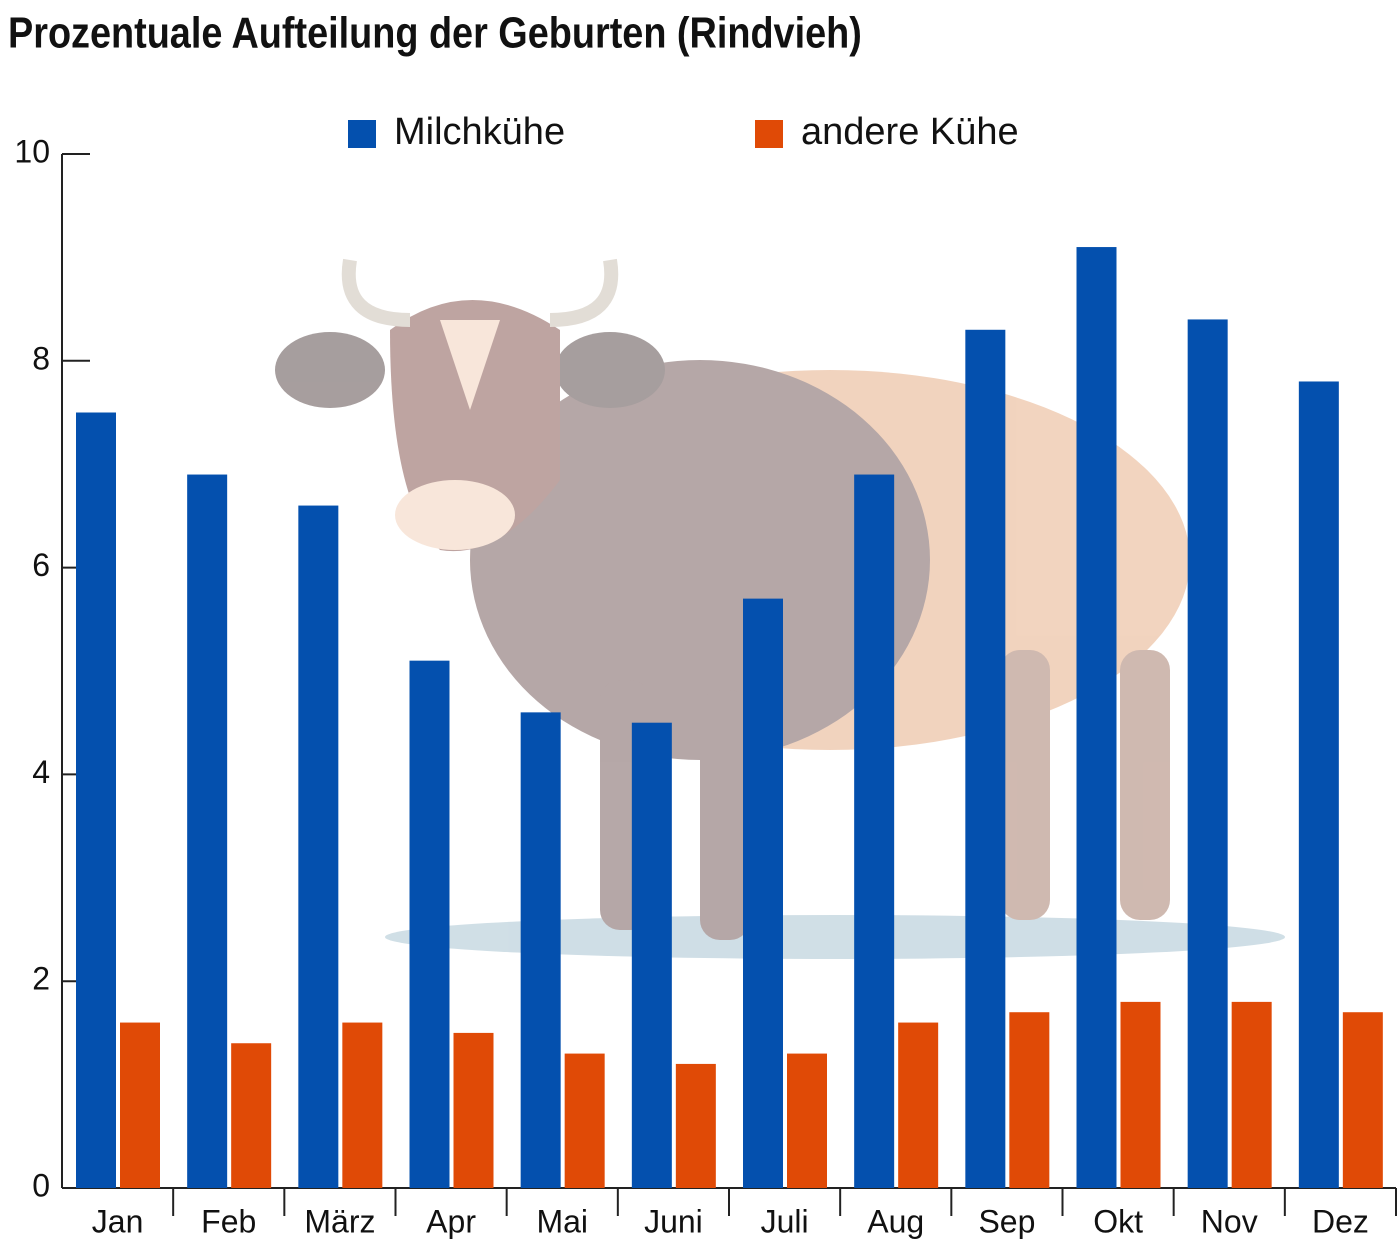 This screenshot has width=1400, height=1260. What do you see at coordinates (562, 1221) in the screenshot?
I see `x-tick-label: Mai` at bounding box center [562, 1221].